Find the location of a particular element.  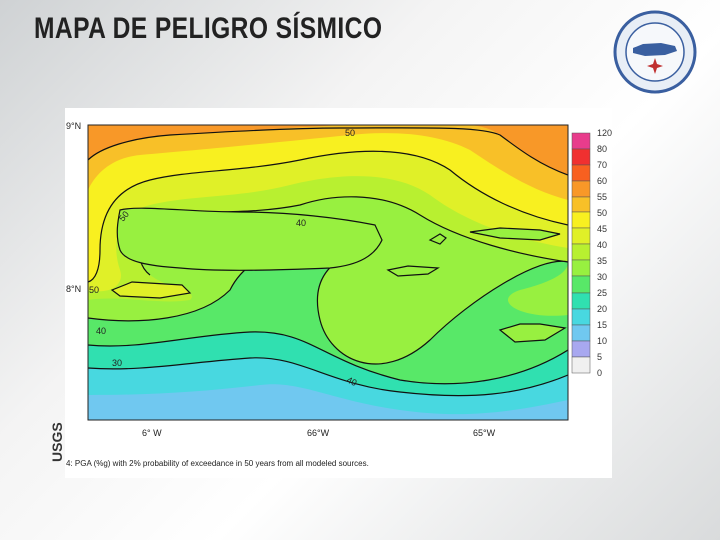

legend-label: 0 is located at coordinates (599, 373).